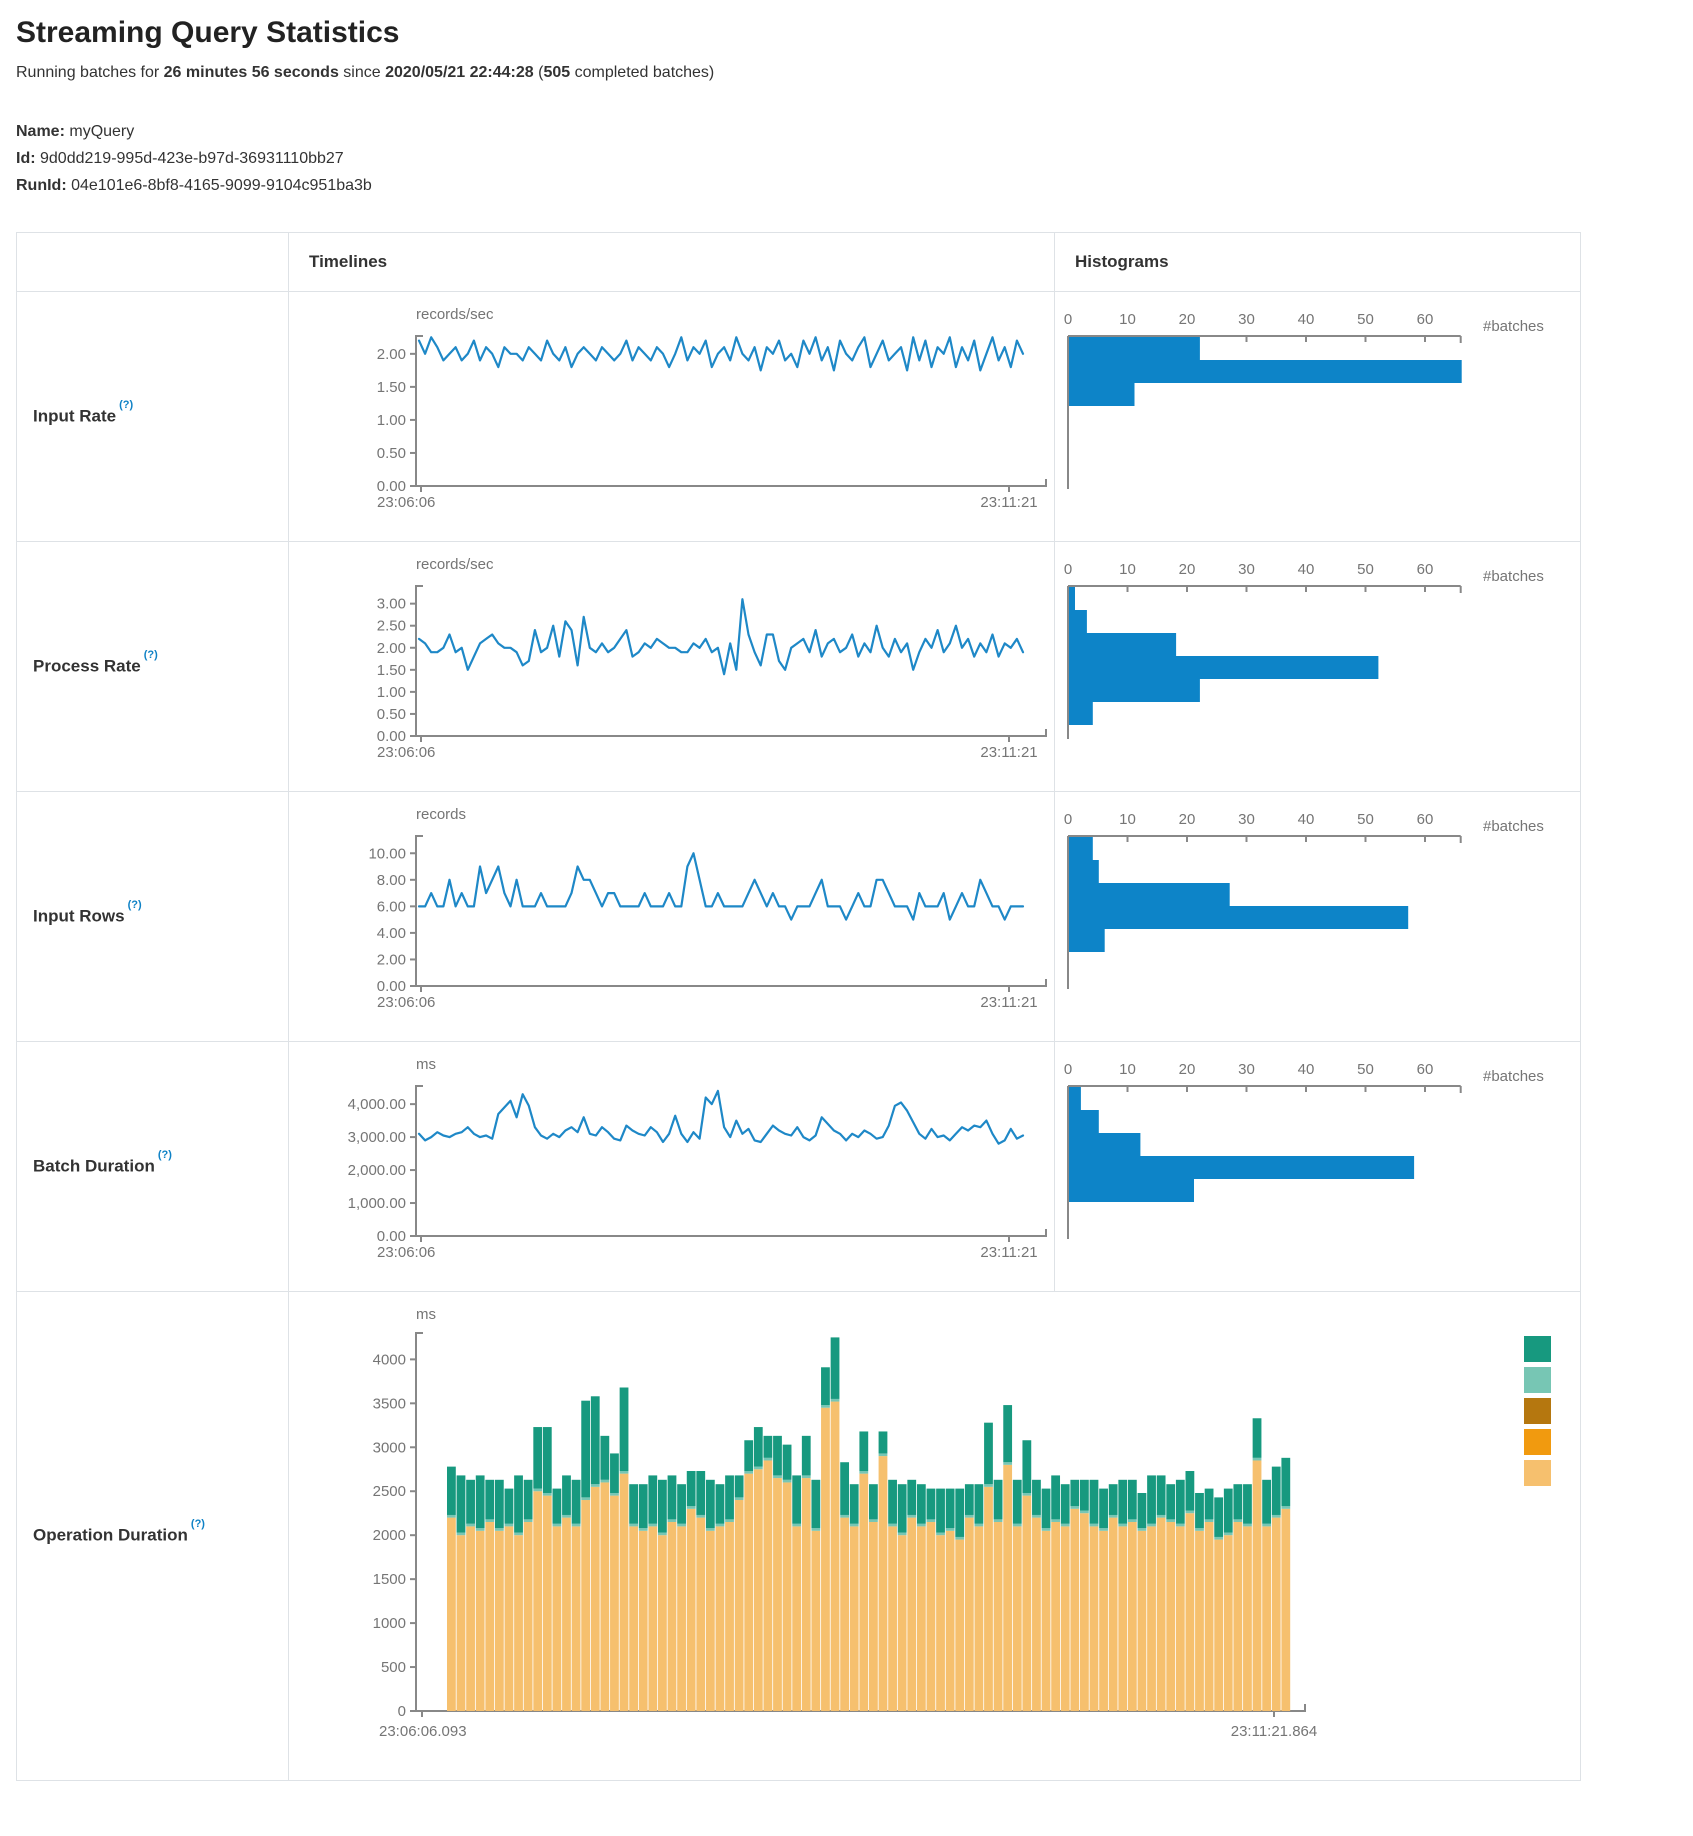  I want to click on row-label: Input Rows, so click(79, 916).